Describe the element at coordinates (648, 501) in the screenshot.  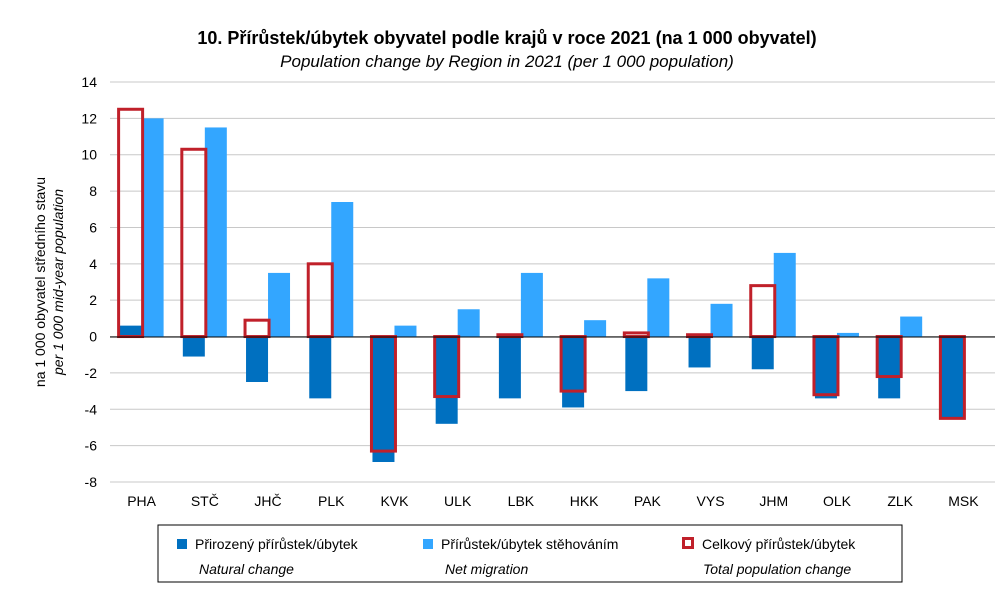
I see `x-tick-label: PAK` at that location.